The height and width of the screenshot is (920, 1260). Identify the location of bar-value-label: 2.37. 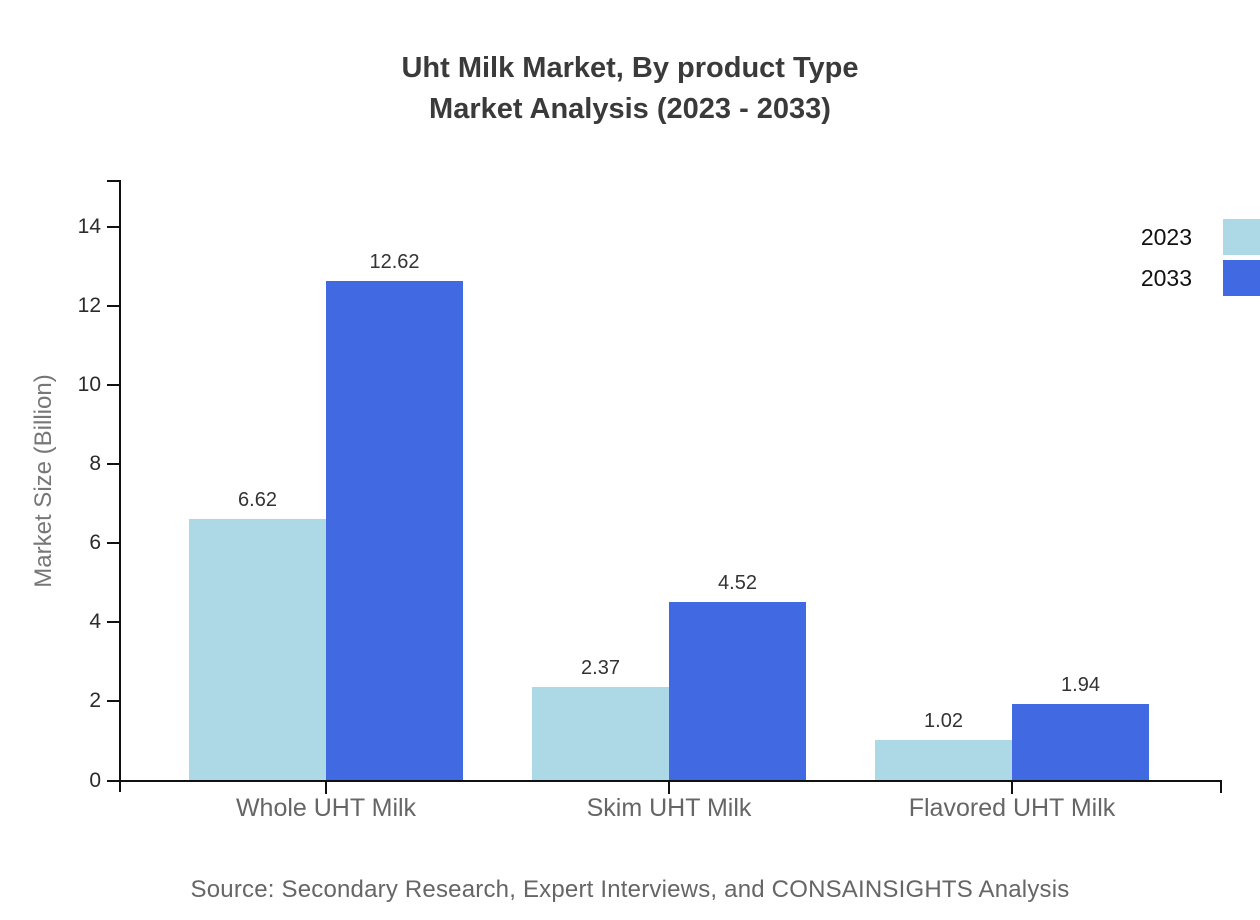
(600, 667).